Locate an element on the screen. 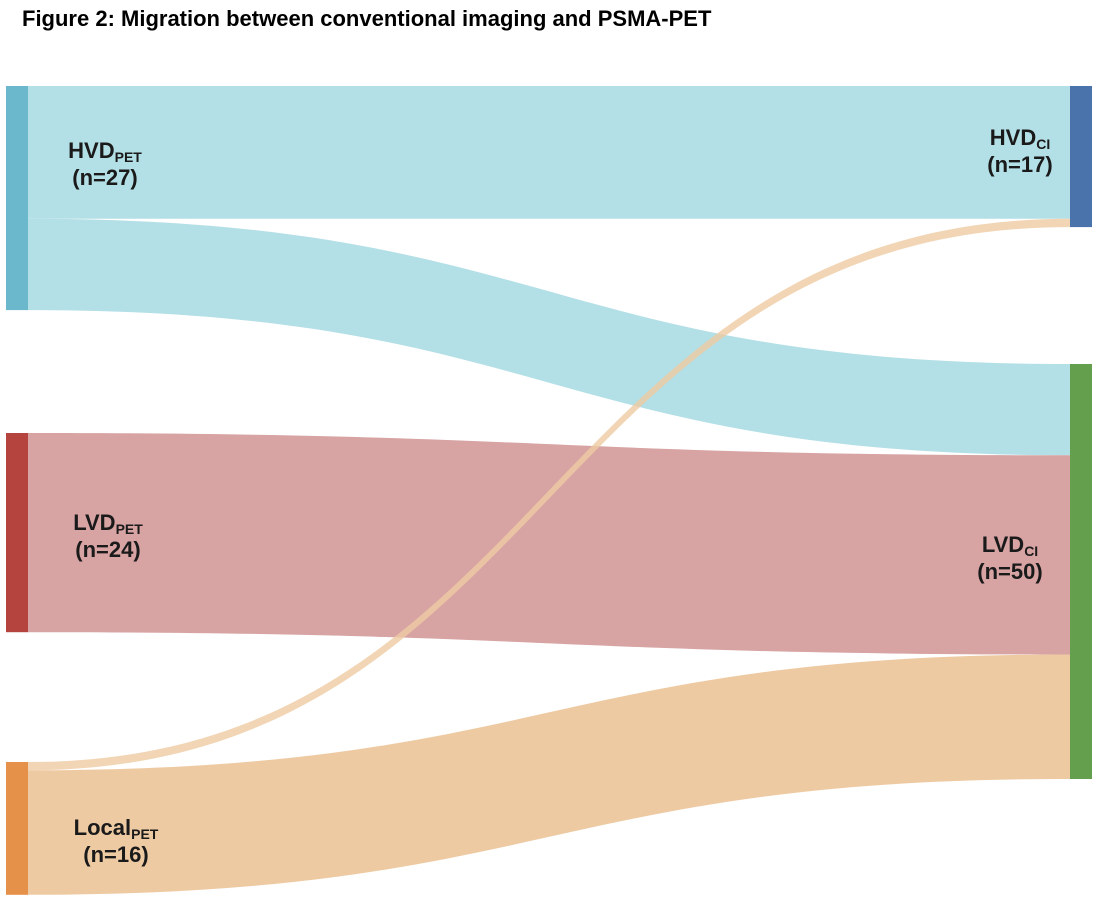 This screenshot has width=1102, height=908. label-local-pet: LocalPET(n=16) is located at coordinates (116, 841).